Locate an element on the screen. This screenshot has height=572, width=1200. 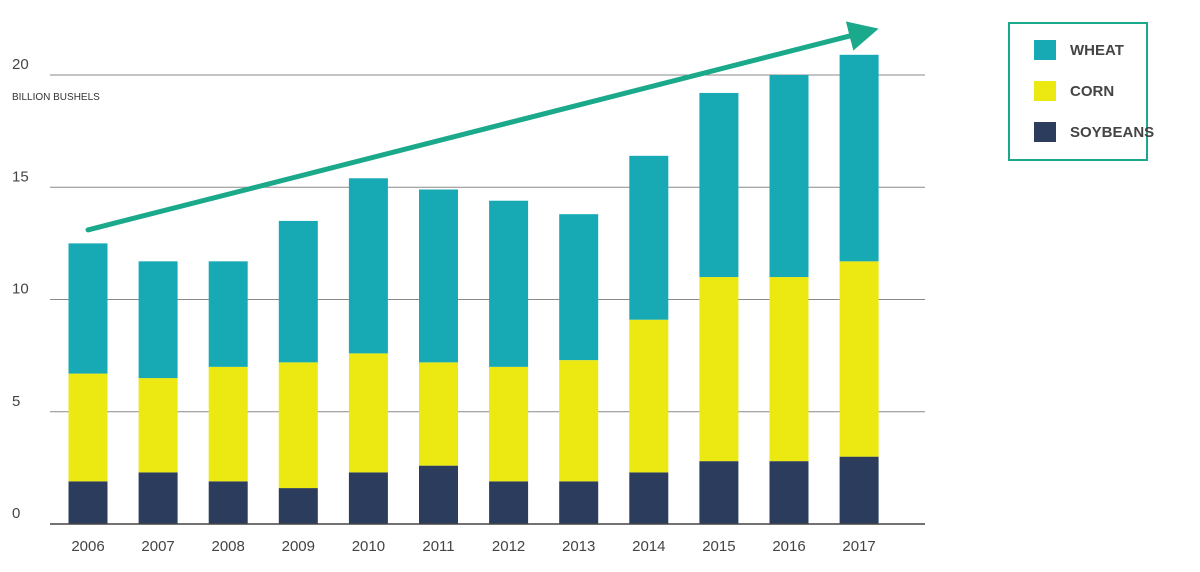
legend-swatch-corn is located at coordinates (1045, 91).